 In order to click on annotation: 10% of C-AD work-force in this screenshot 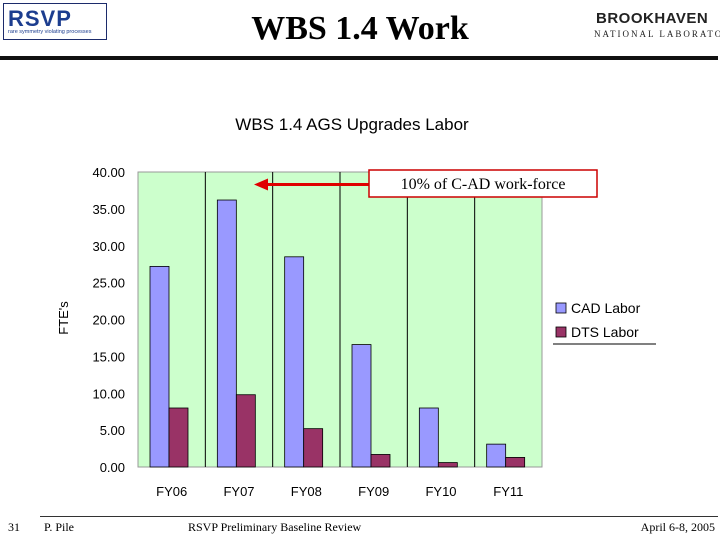, I will do `click(426, 183)`.